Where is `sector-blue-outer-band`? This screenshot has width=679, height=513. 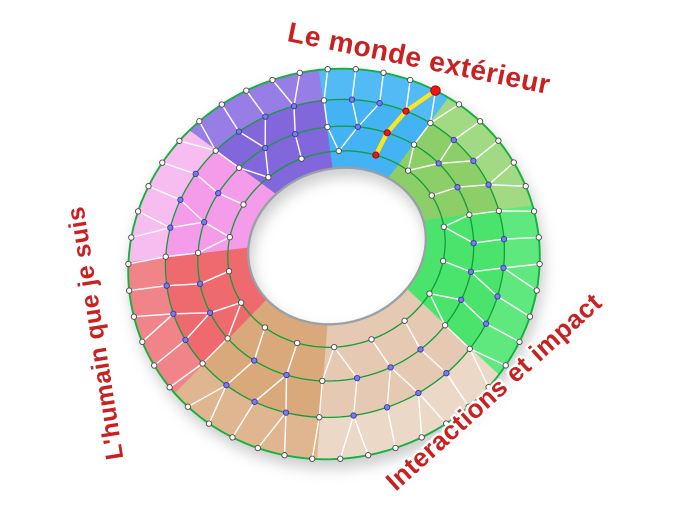
sector-blue-outer-band is located at coordinates (384, 96).